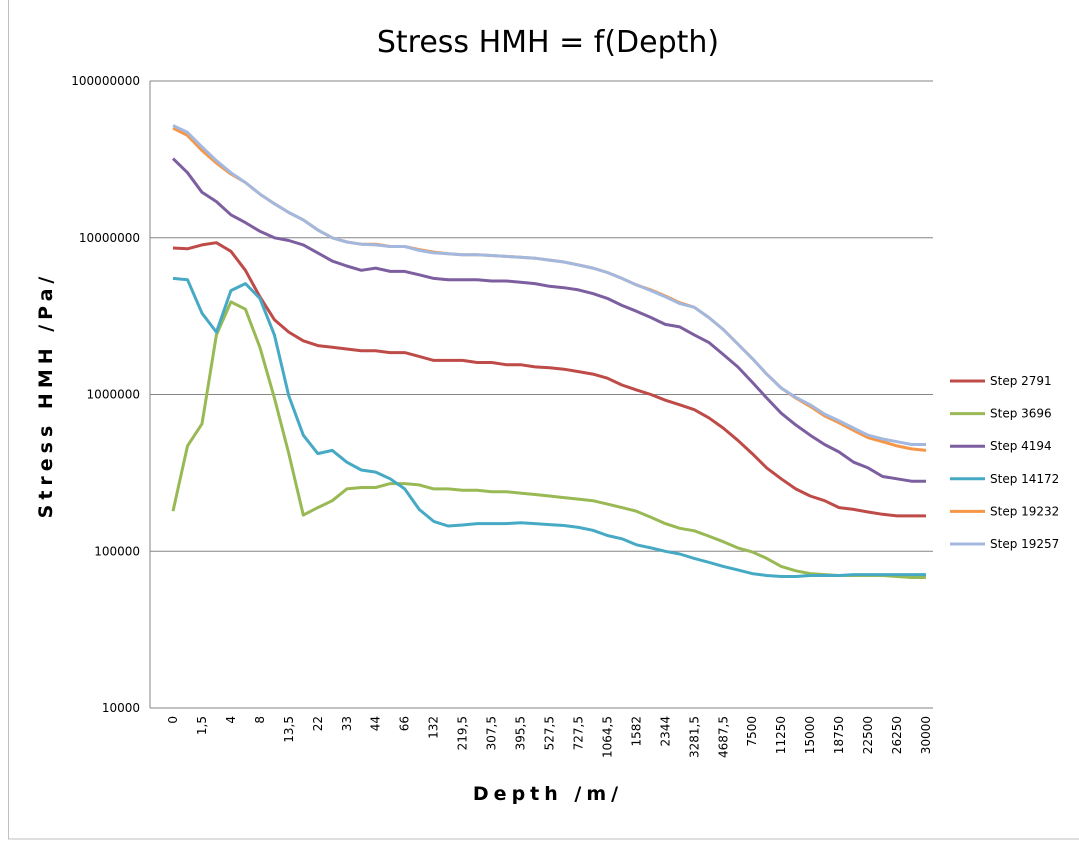 This screenshot has width=1079, height=846. I want to click on x-tick-label: 1,5, so click(202, 725).